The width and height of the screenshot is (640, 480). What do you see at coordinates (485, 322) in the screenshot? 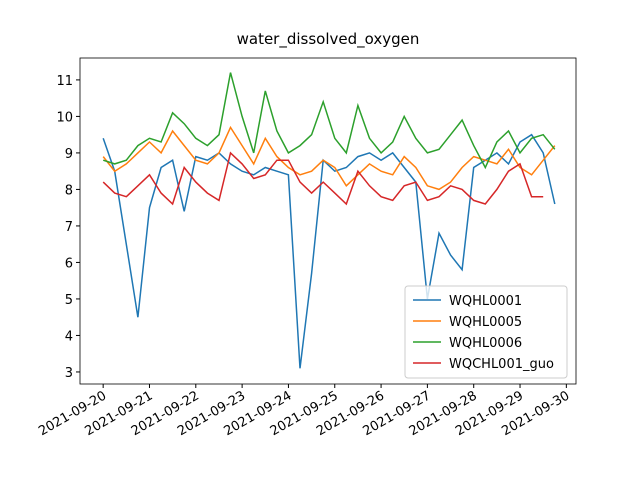
I see `legend-label: WQHL0005` at bounding box center [485, 322].